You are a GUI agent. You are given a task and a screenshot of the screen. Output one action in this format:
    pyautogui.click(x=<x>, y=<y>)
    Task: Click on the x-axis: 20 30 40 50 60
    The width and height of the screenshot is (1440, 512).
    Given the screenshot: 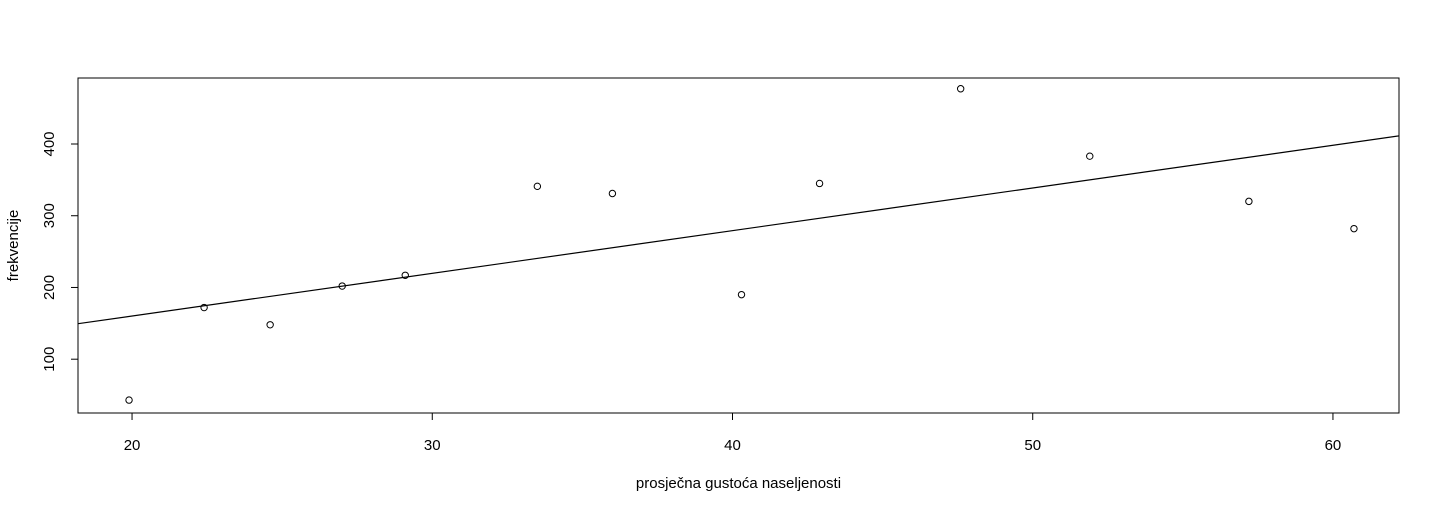 What is the action you would take?
    pyautogui.click(x=733, y=433)
    